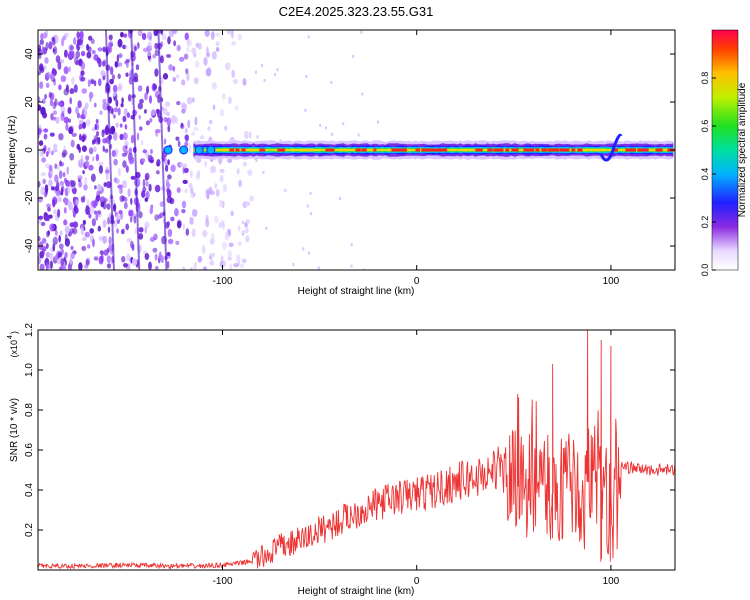 This screenshot has width=750, height=600. Describe the element at coordinates (356, 11) in the screenshot. I see `chart-title: C2E4.2025.323.23.55.G31` at that location.